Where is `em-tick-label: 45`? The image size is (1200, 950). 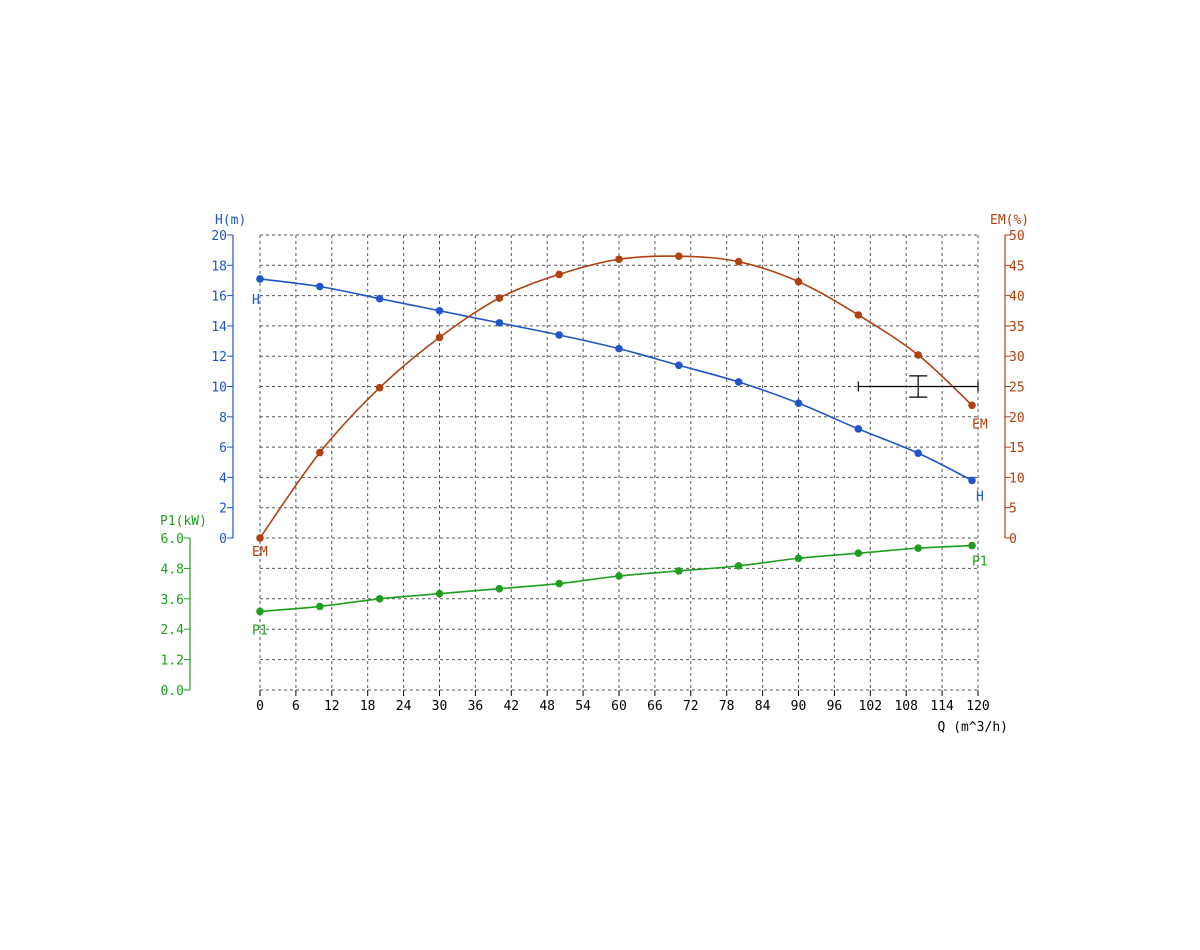
em-tick-label: 45 is located at coordinates (1017, 266).